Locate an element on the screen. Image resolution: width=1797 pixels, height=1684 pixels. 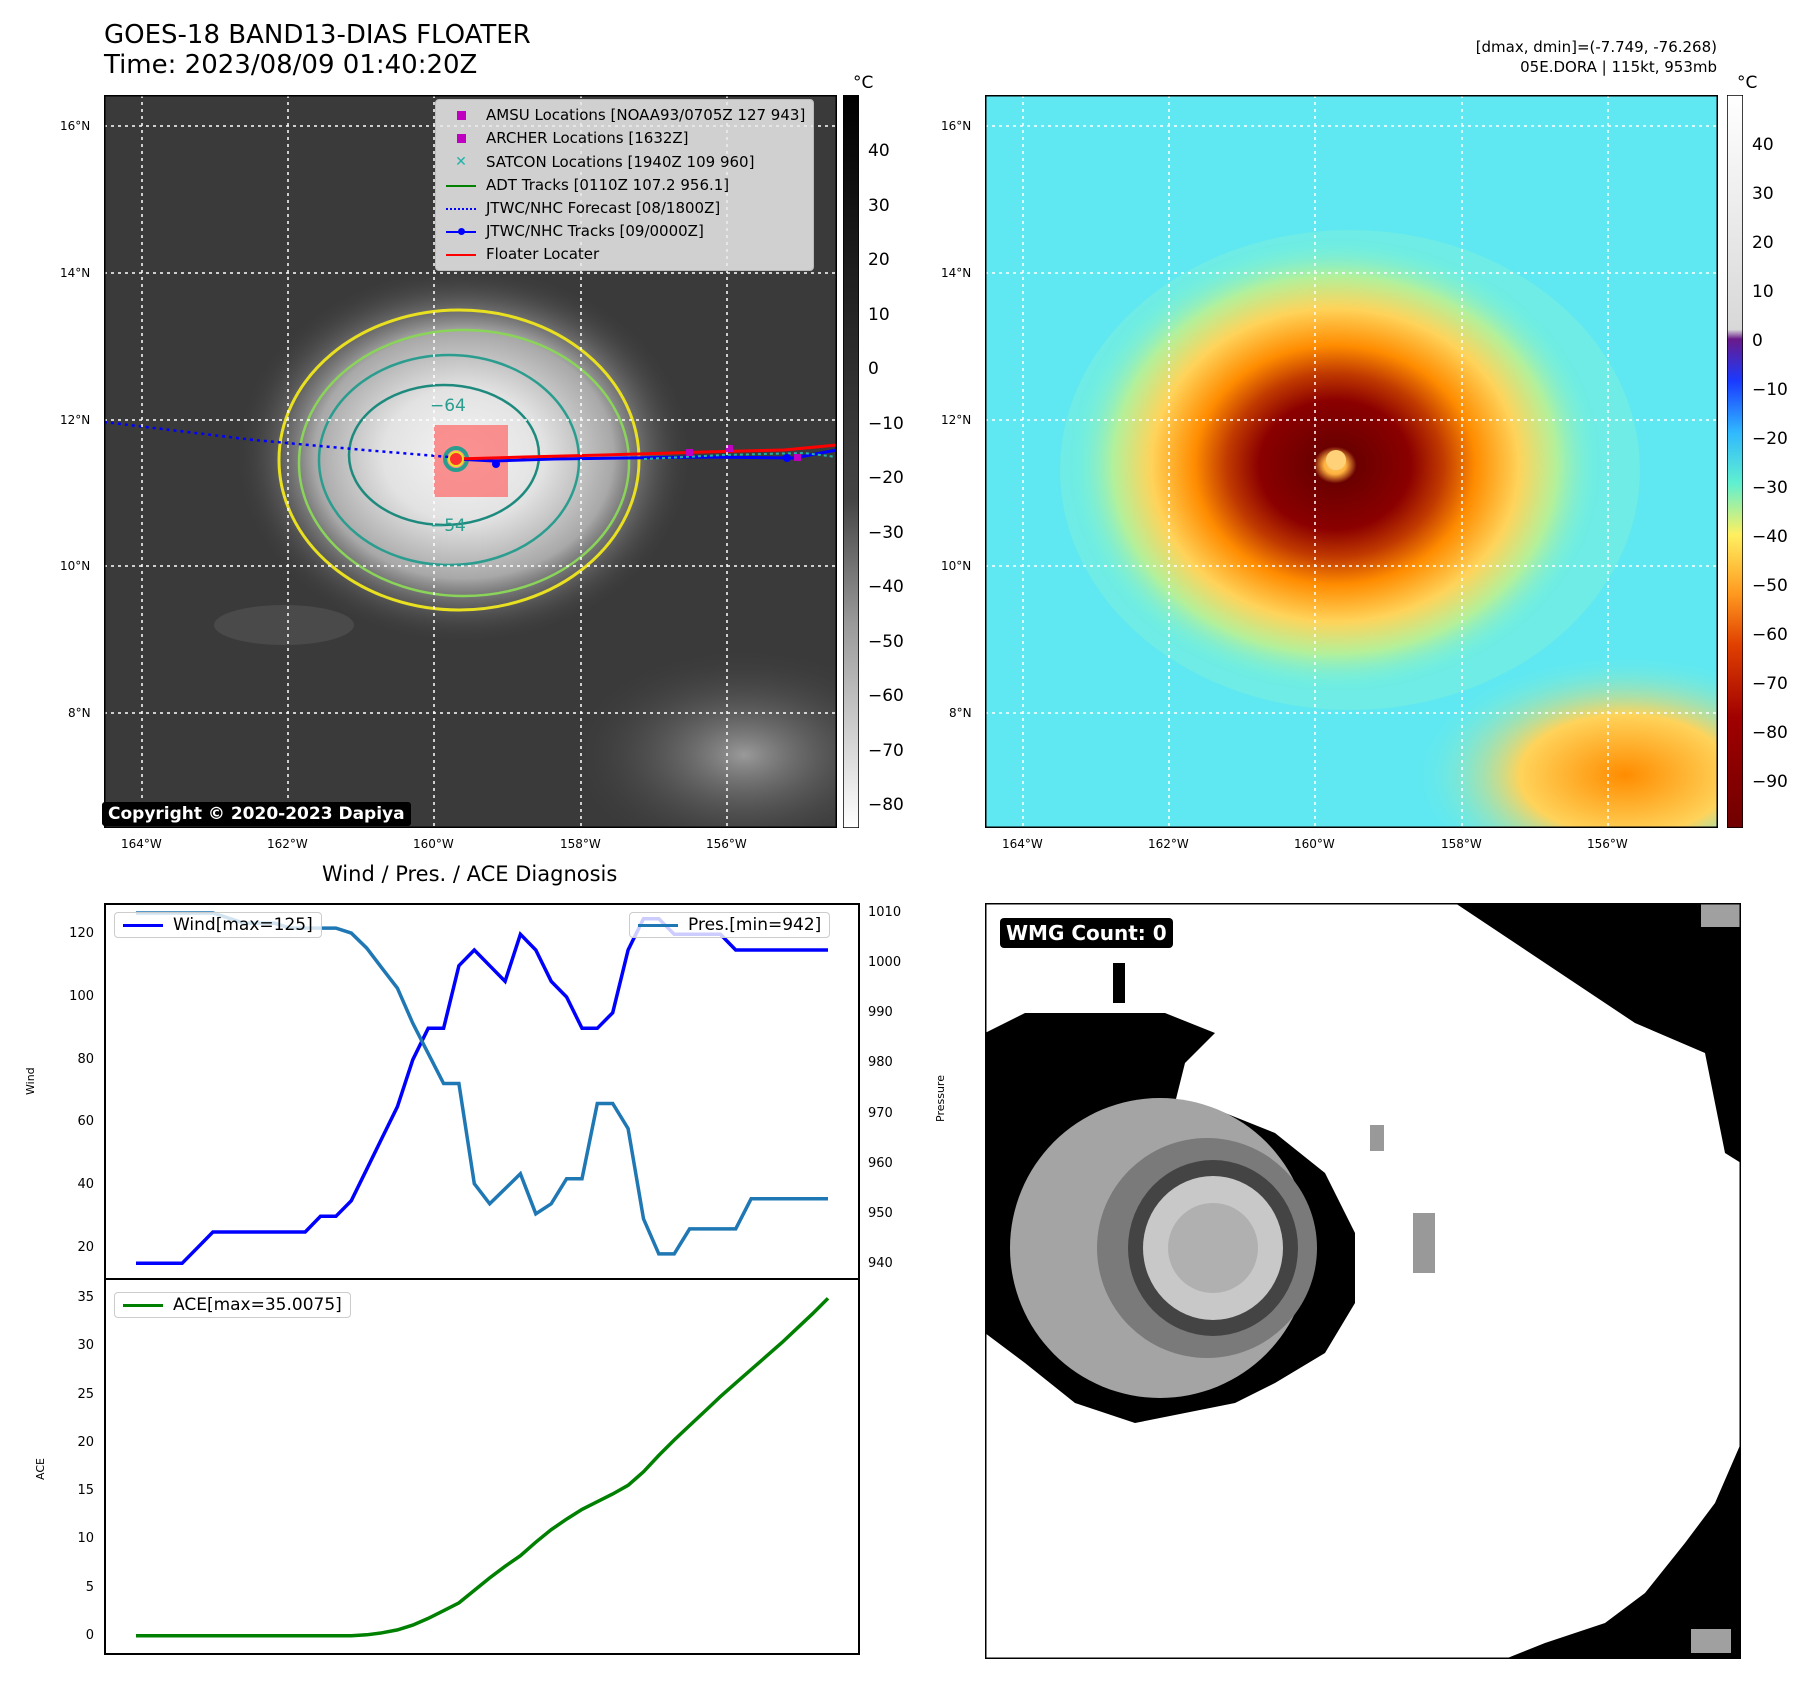
pressure-legend-swatch is located at coordinates (658, 925).